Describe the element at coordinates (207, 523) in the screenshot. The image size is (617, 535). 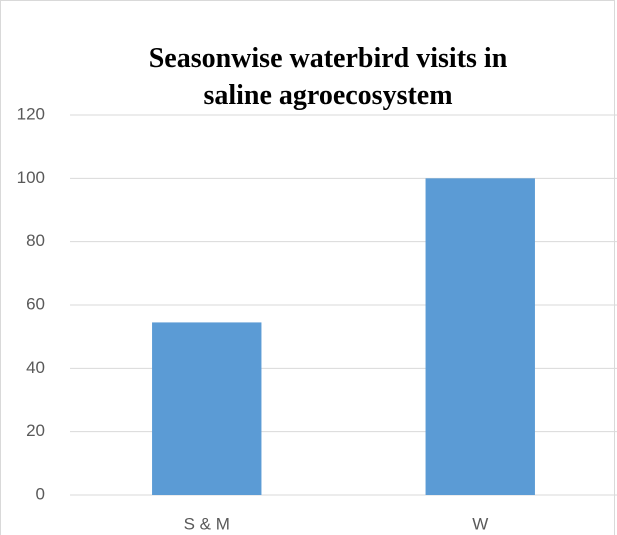
I see `x-tick-label: S & M` at that location.